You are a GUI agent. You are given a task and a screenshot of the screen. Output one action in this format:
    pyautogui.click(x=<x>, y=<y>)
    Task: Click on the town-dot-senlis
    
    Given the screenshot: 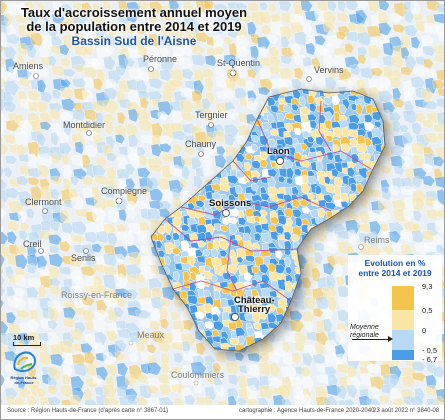 What is the action you would take?
    pyautogui.click(x=86, y=251)
    